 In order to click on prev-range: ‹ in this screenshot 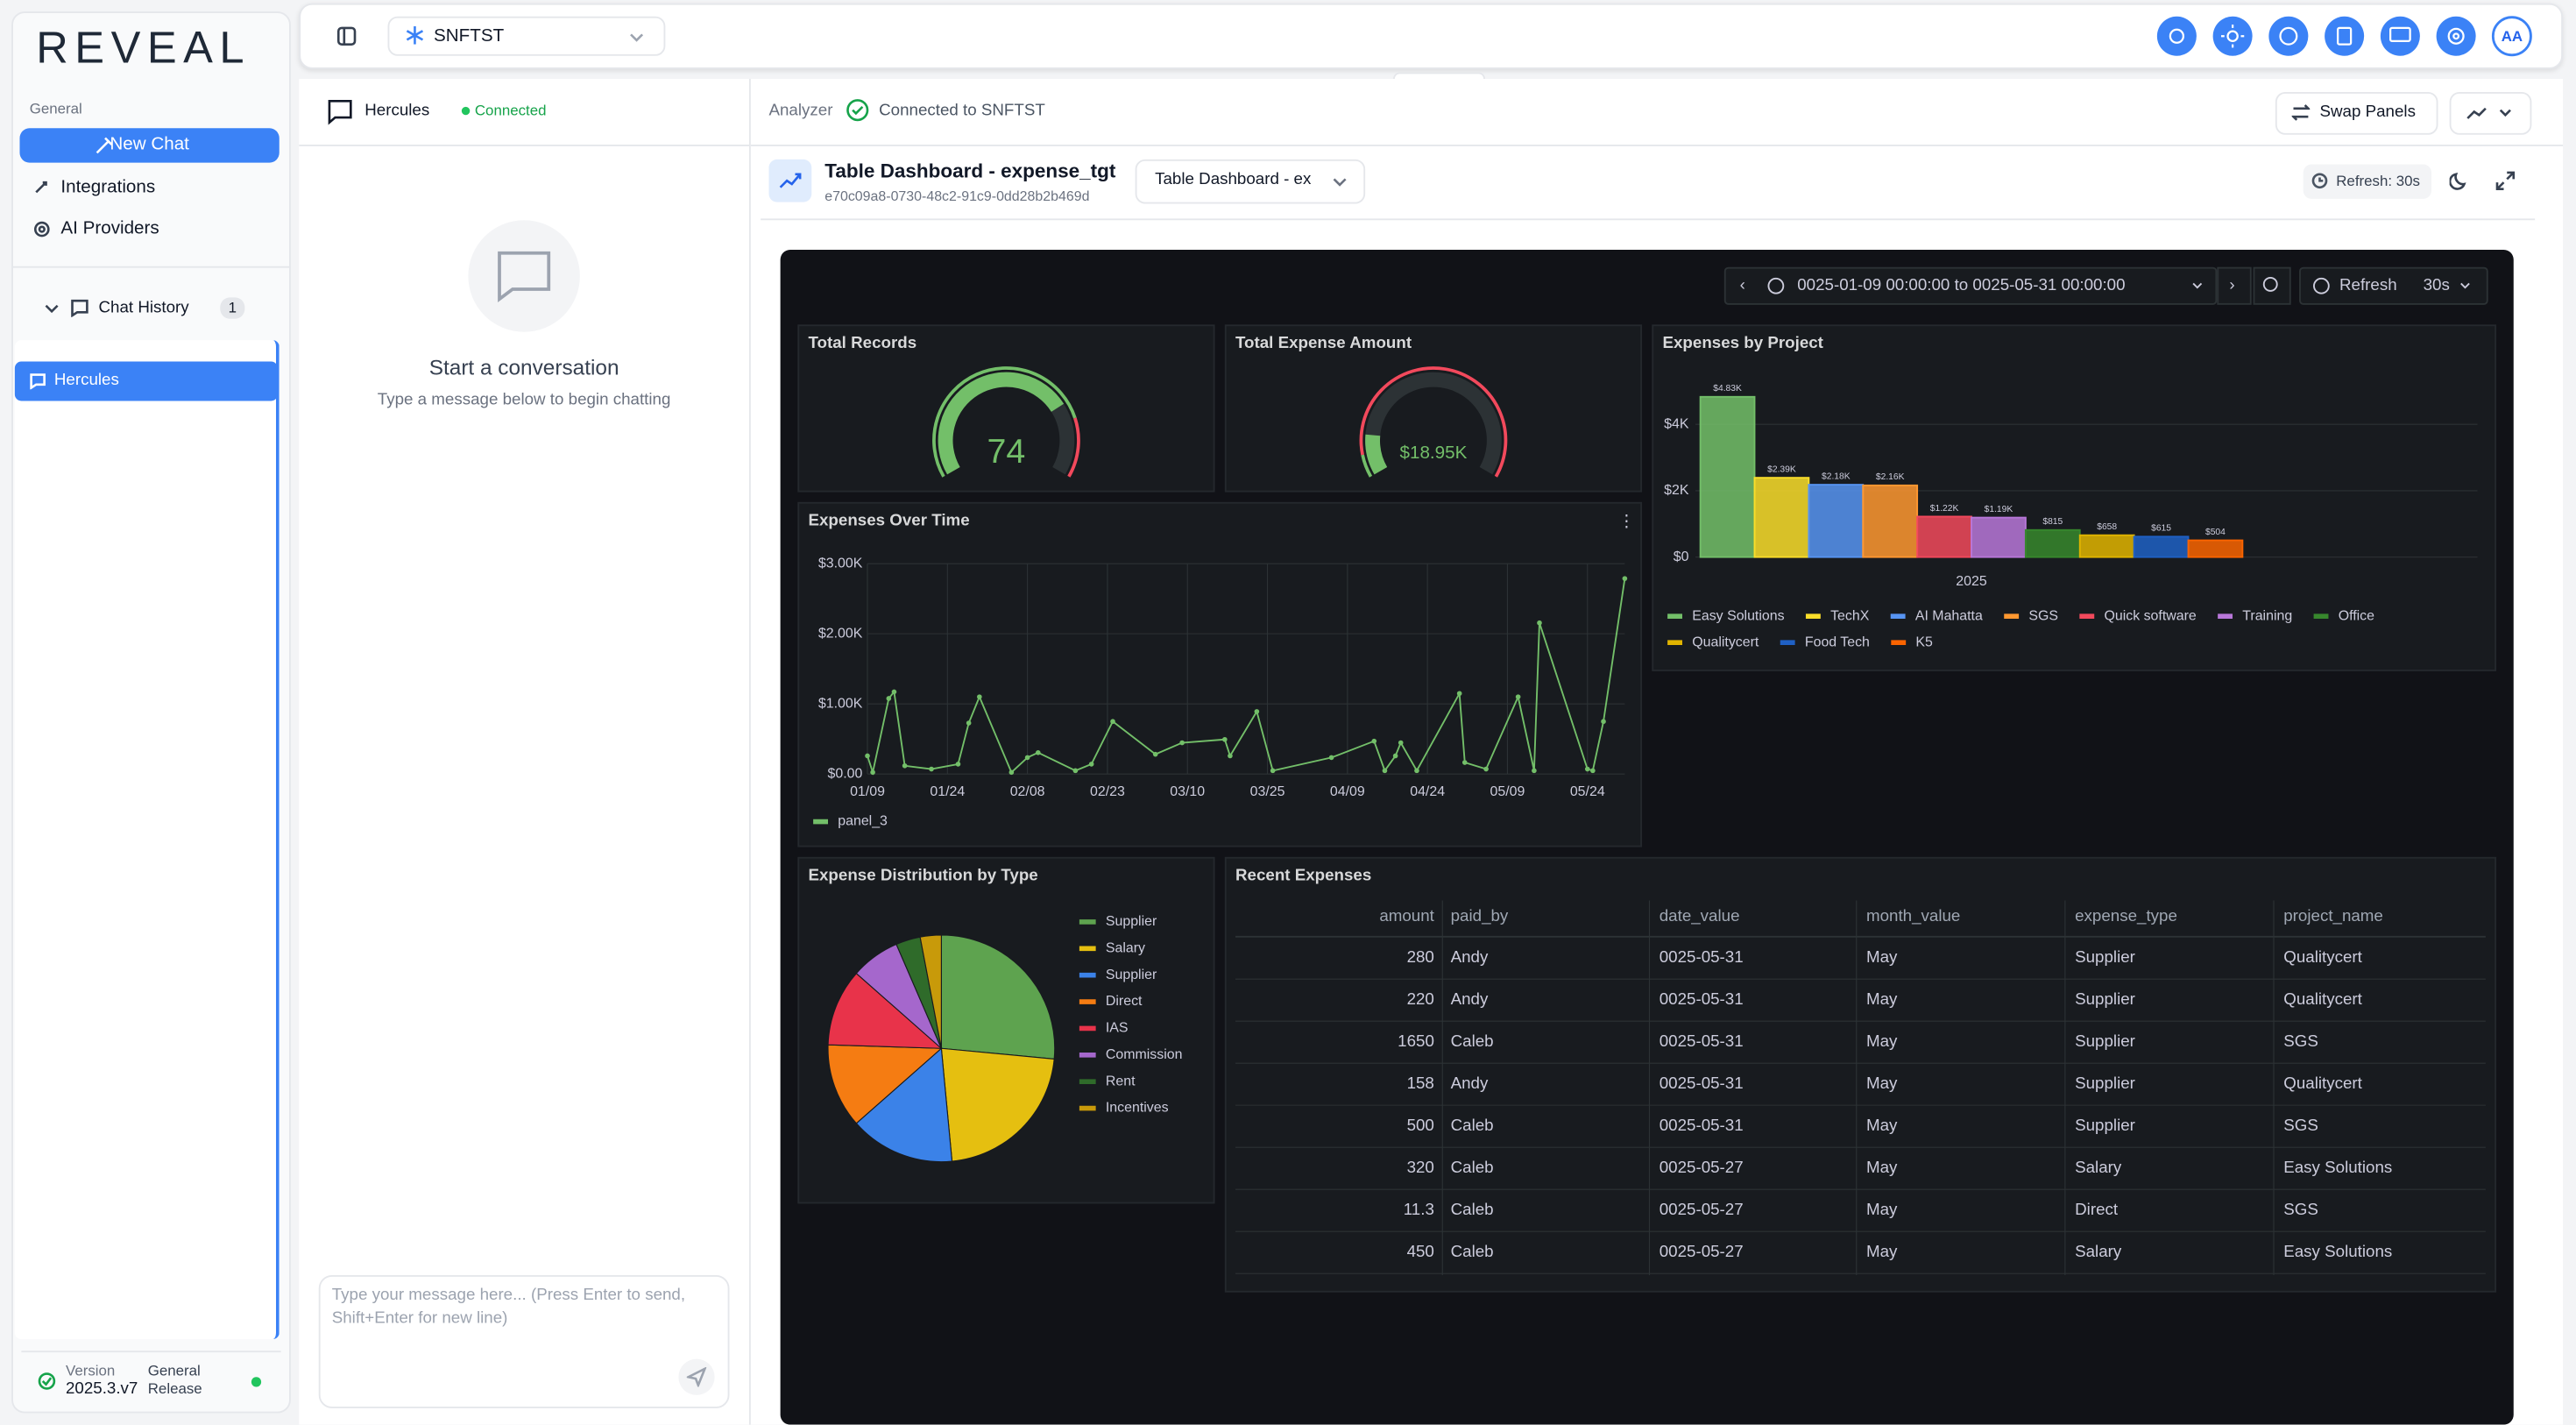, I will do `click(1742, 284)`.